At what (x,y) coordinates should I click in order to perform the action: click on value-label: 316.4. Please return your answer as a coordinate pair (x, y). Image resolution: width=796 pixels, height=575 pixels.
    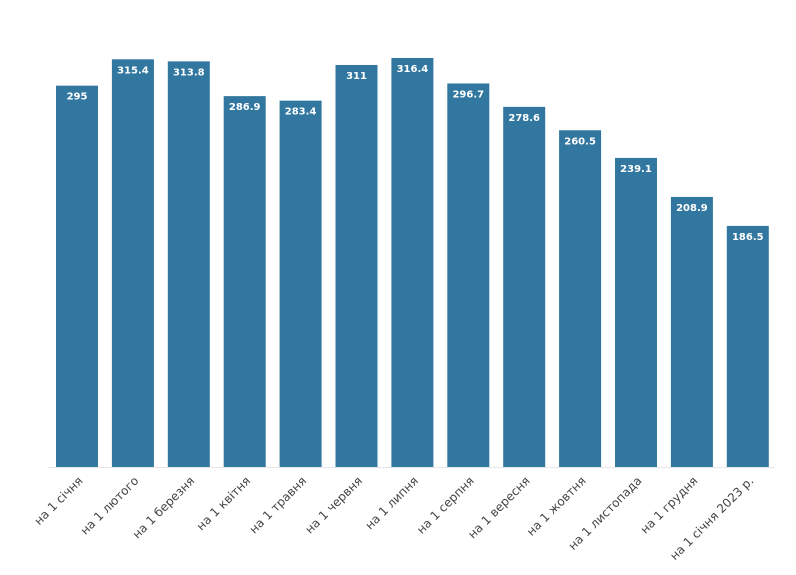
    Looking at the image, I should click on (413, 69).